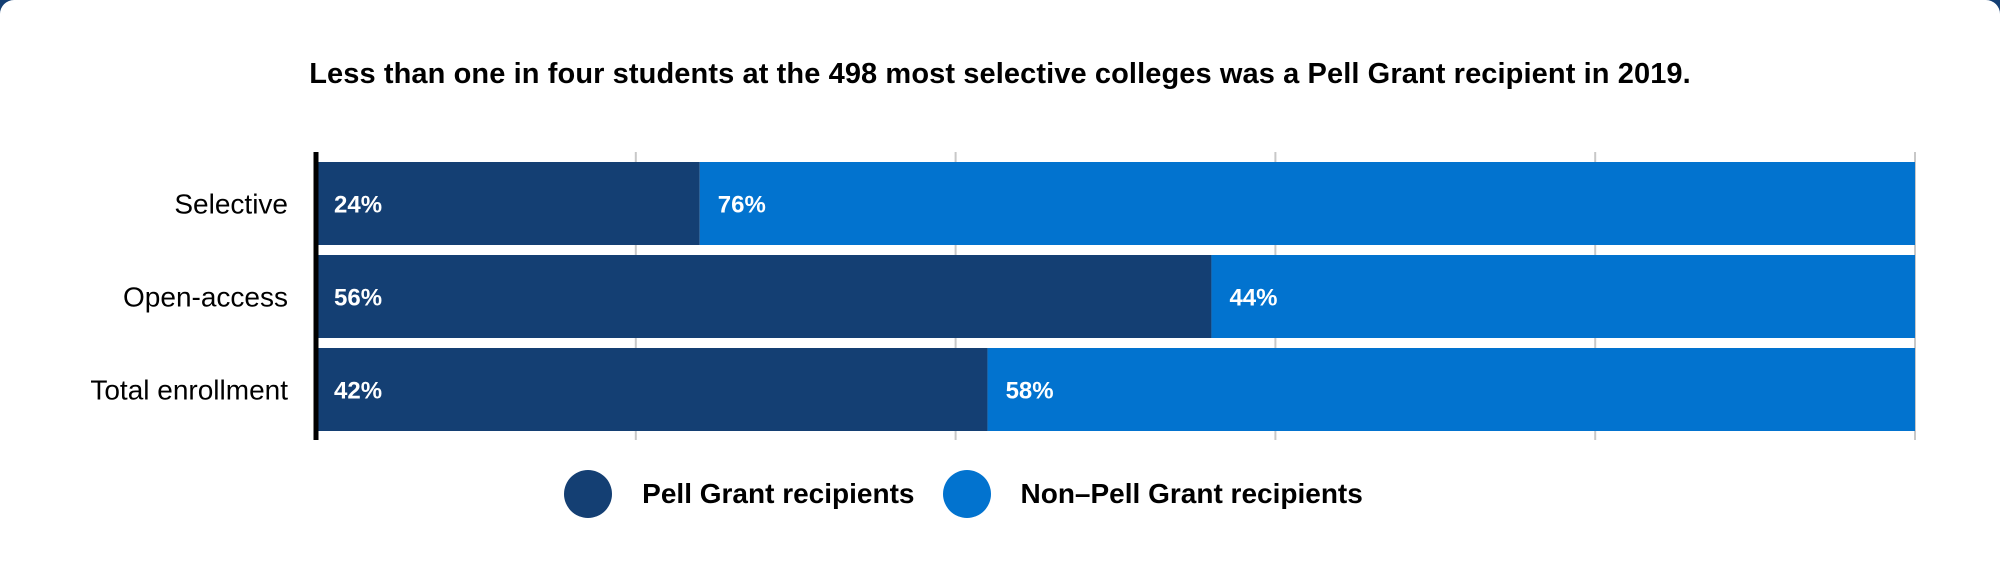  Describe the element at coordinates (358, 391) in the screenshot. I see `data-label: 42%` at that location.